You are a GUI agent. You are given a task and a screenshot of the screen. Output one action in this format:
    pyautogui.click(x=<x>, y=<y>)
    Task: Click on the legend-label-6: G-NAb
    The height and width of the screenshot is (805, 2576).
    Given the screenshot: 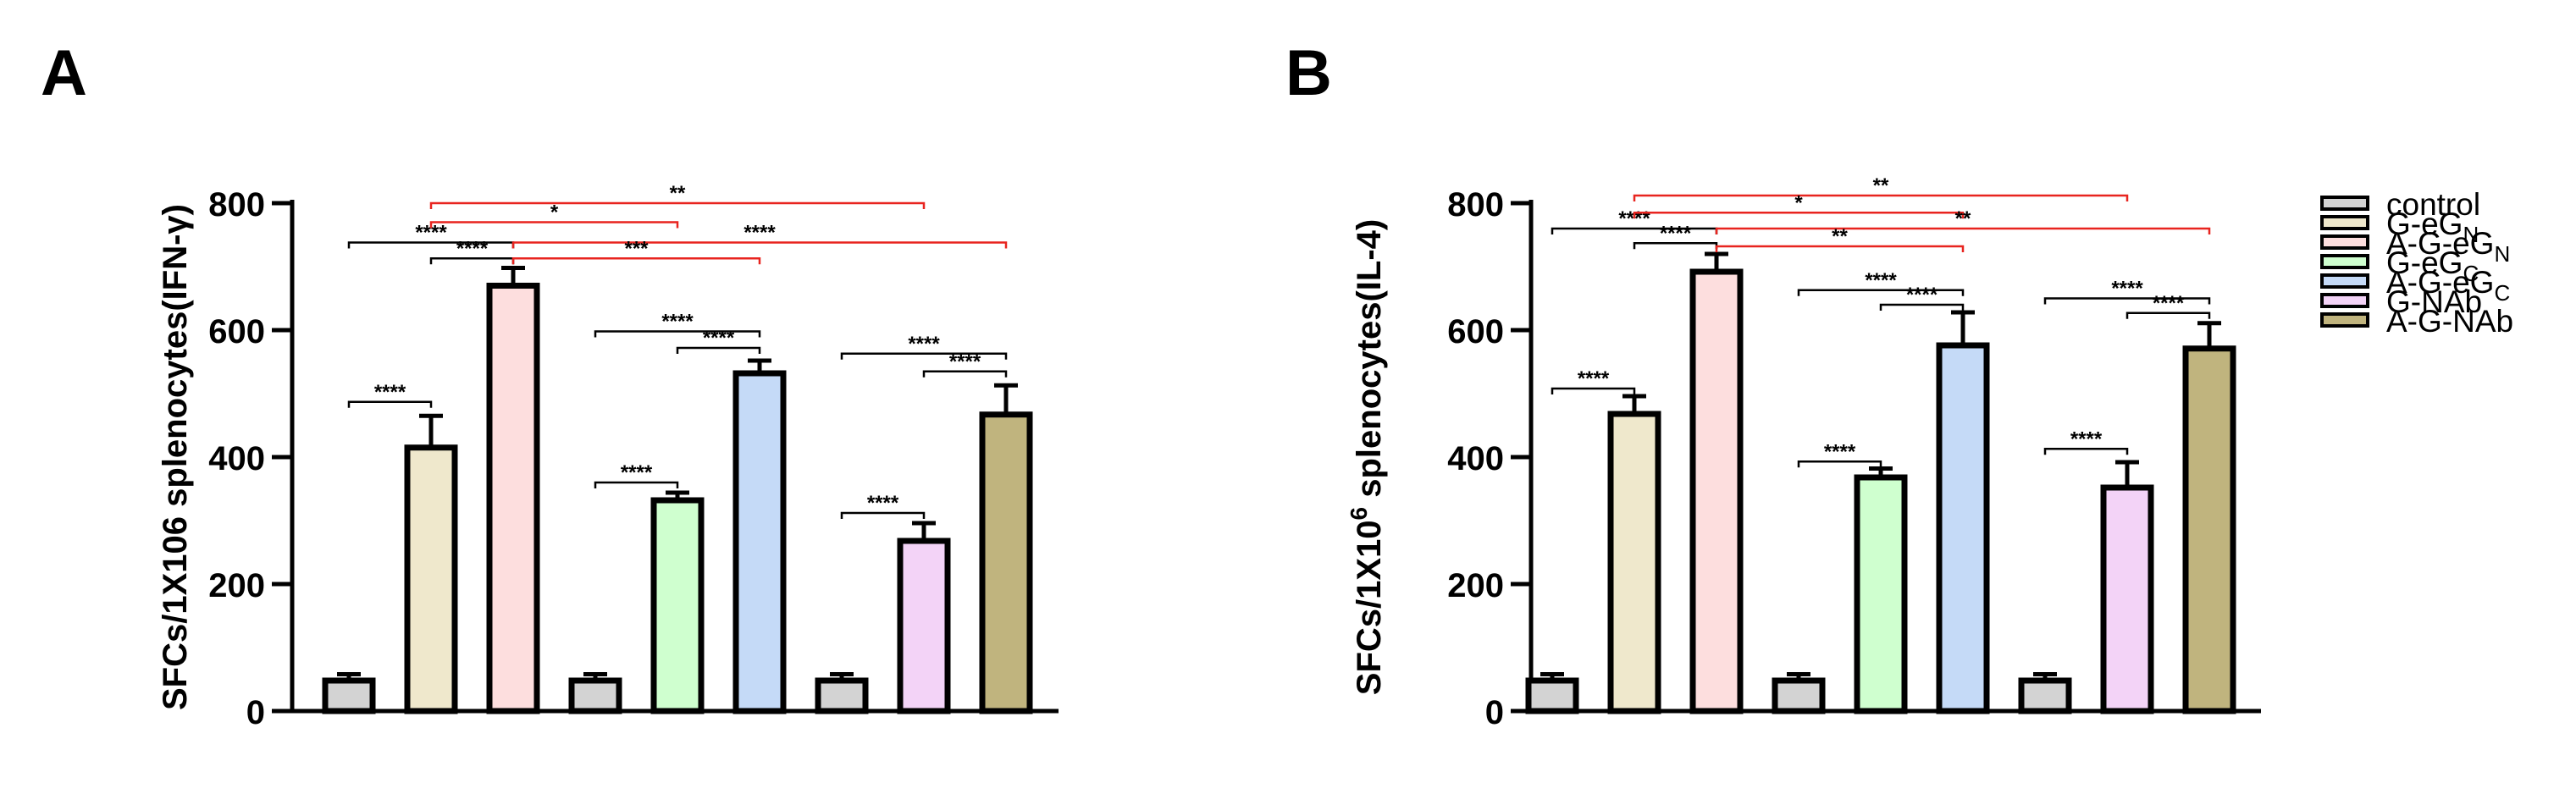 What is the action you would take?
    pyautogui.click(x=2434, y=301)
    